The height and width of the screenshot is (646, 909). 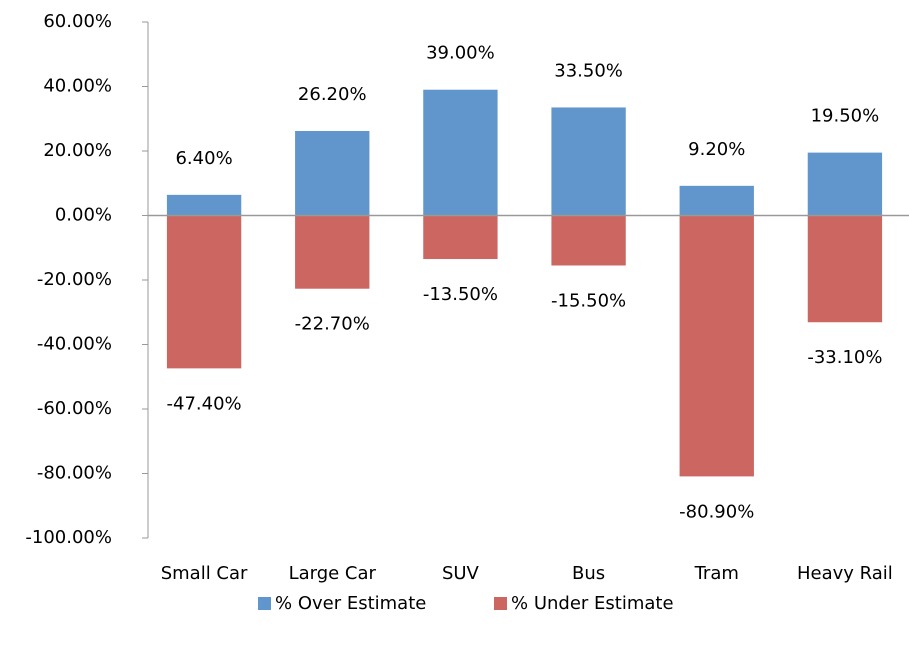 I want to click on y-tick-label: 60.00%, so click(x=77, y=21).